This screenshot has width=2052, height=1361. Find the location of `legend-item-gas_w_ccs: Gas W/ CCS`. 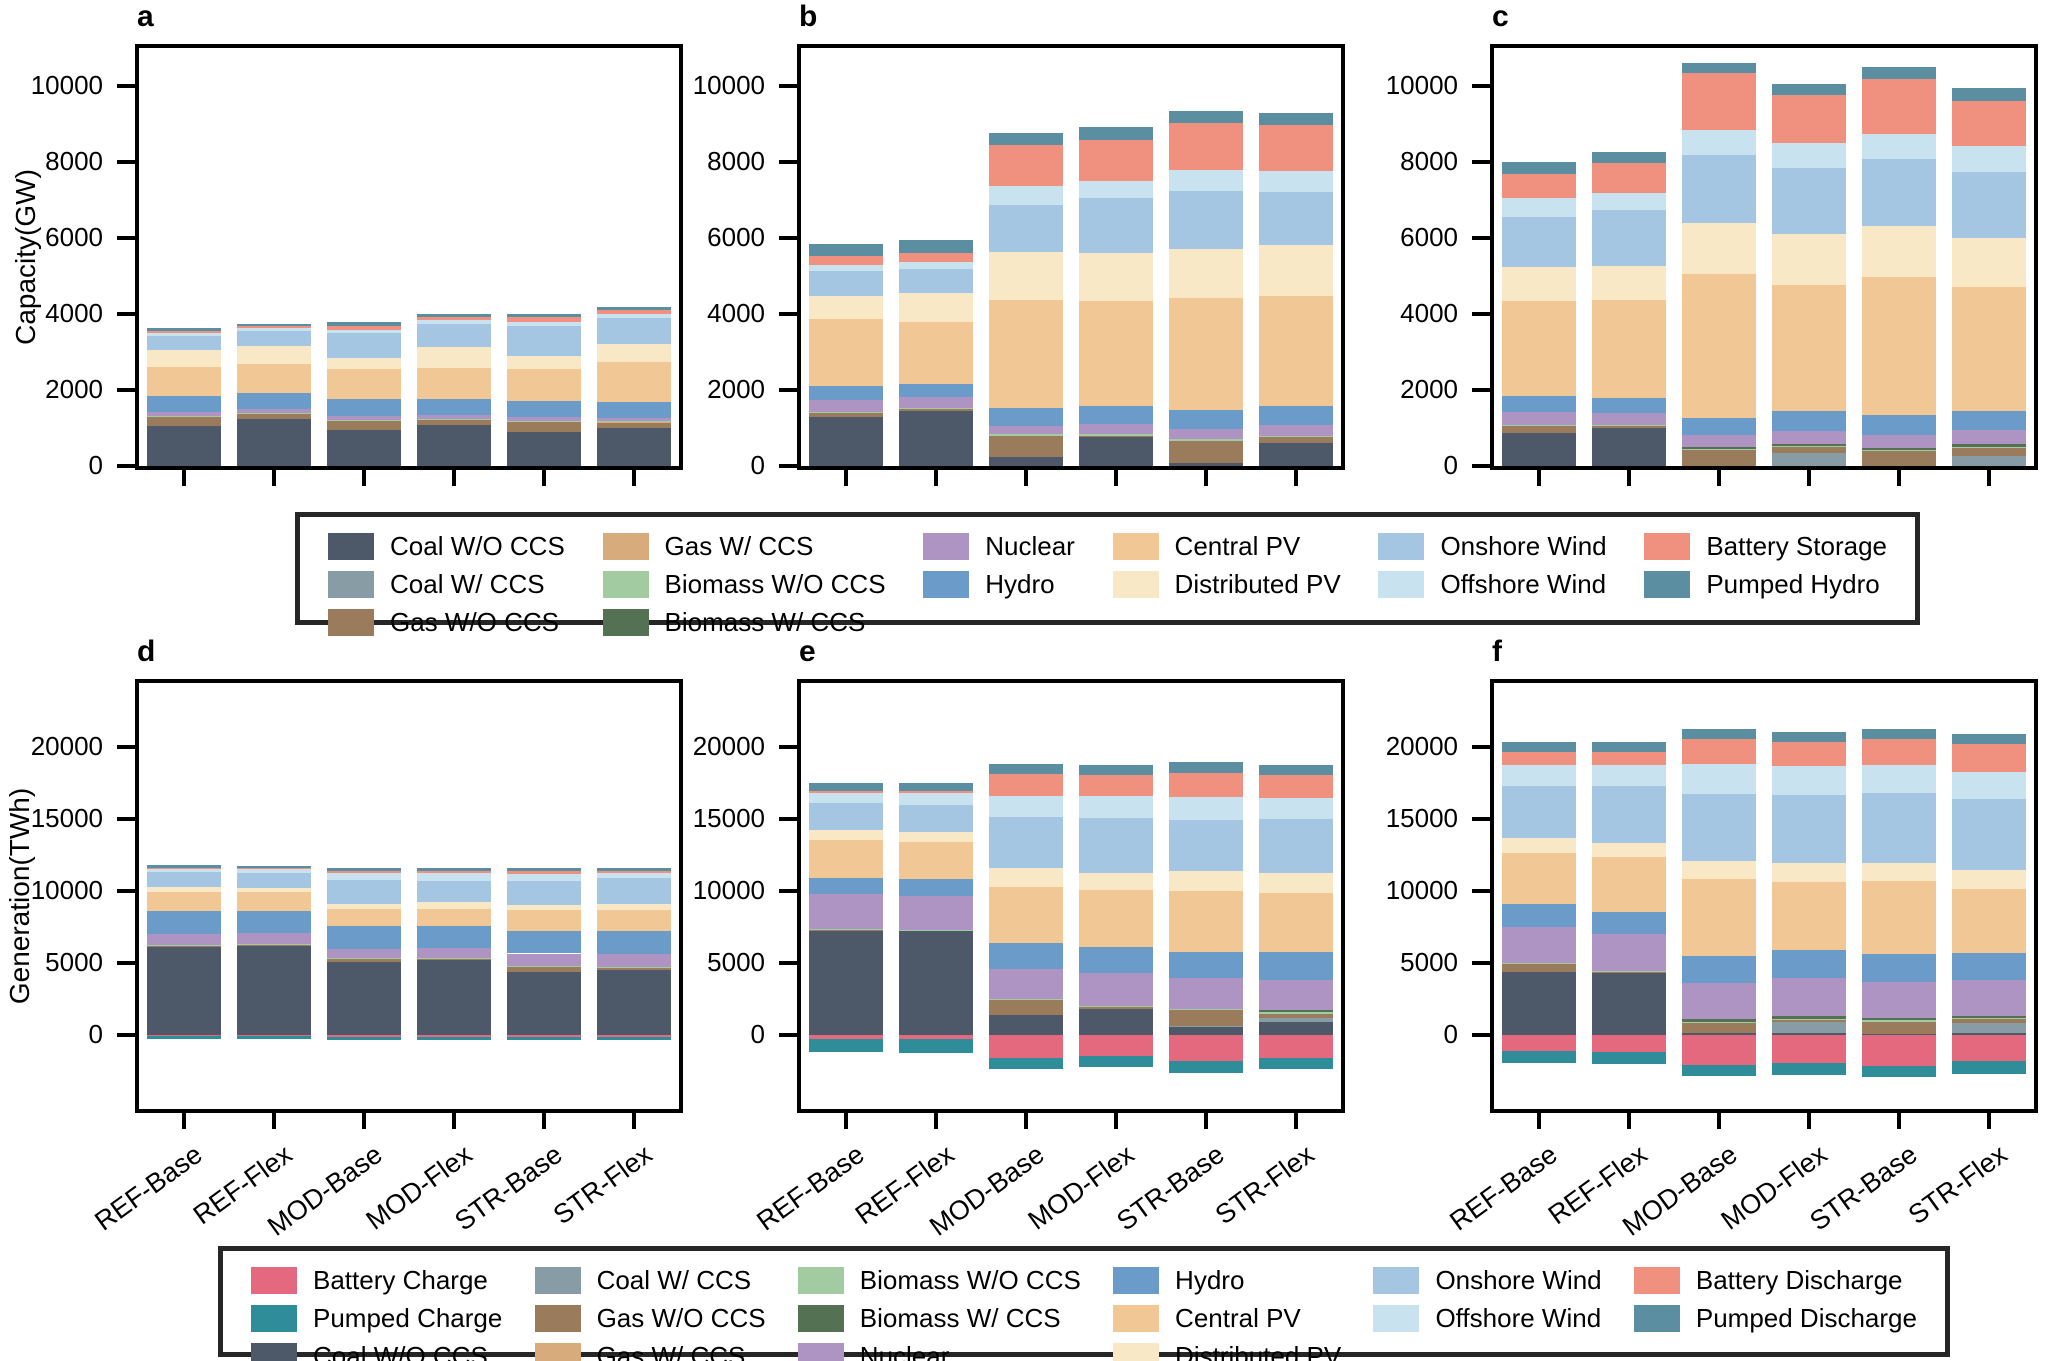

legend-item-gas_w_ccs: Gas W/ CCS is located at coordinates (650, 1351).